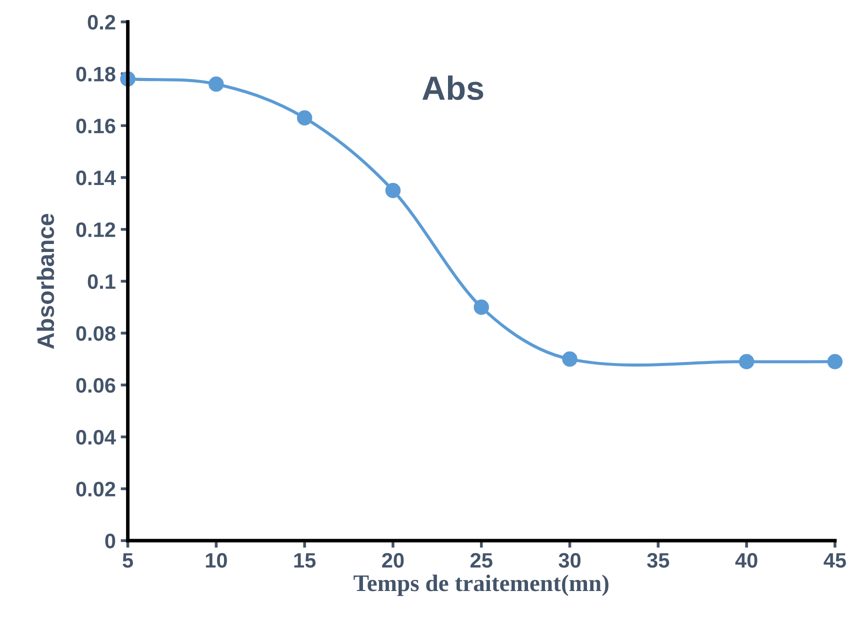 The height and width of the screenshot is (625, 852). I want to click on x-axis-title: Temps de traitement(mn), so click(481, 585).